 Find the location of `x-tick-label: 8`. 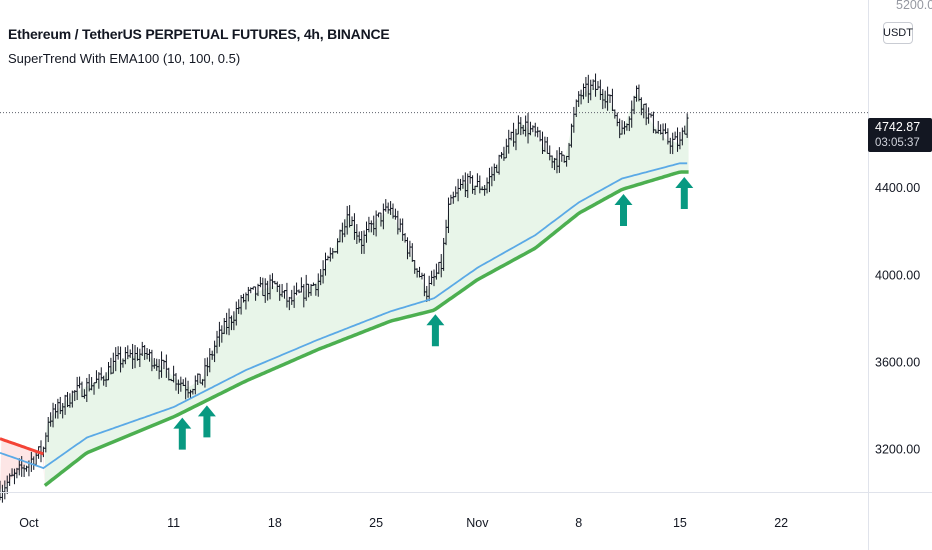

x-tick-label: 8 is located at coordinates (578, 523).